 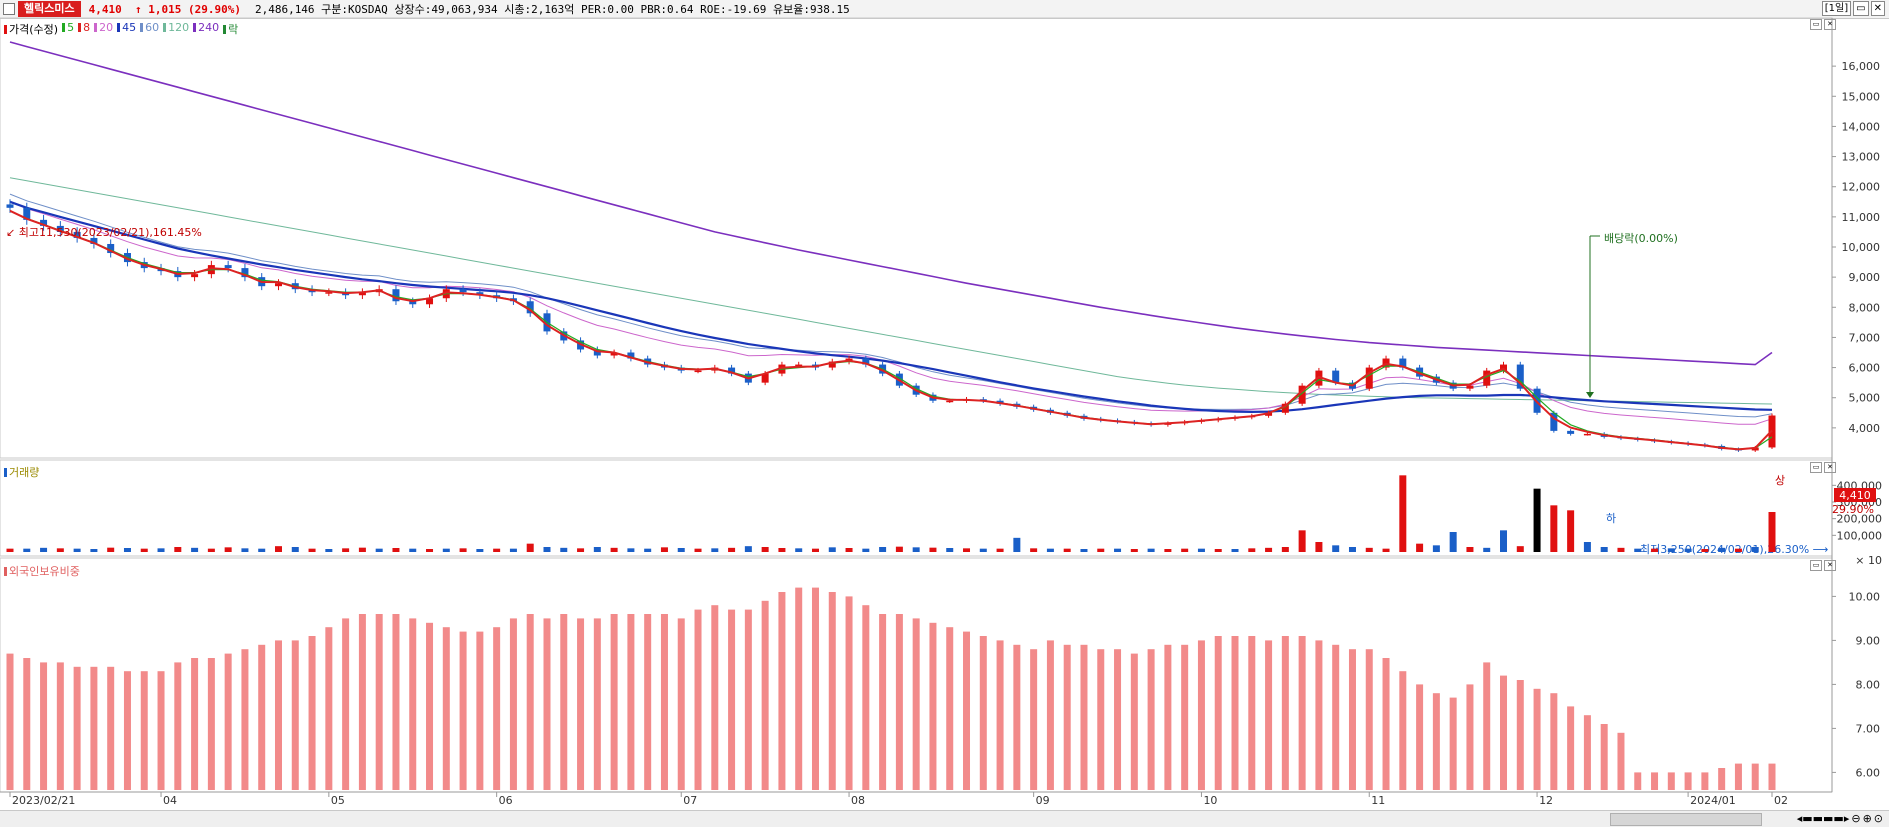 I want to click on foreign-panel-minimize-icon: ▭, so click(x=1816, y=565).